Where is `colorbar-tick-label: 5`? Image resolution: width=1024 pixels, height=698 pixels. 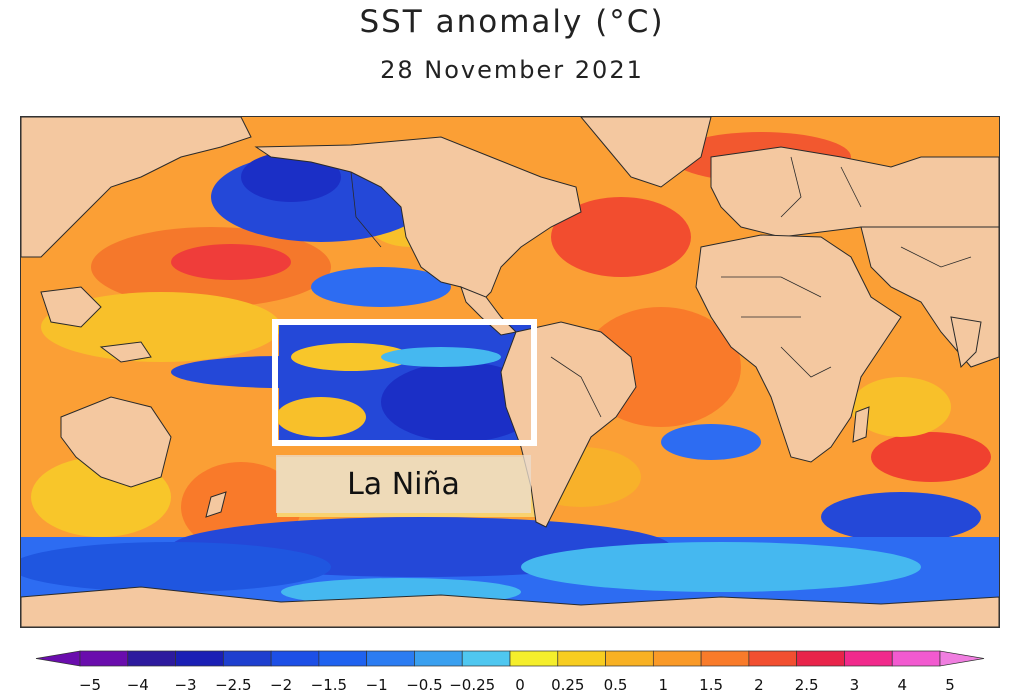
colorbar-tick-label: 5 is located at coordinates (950, 685).